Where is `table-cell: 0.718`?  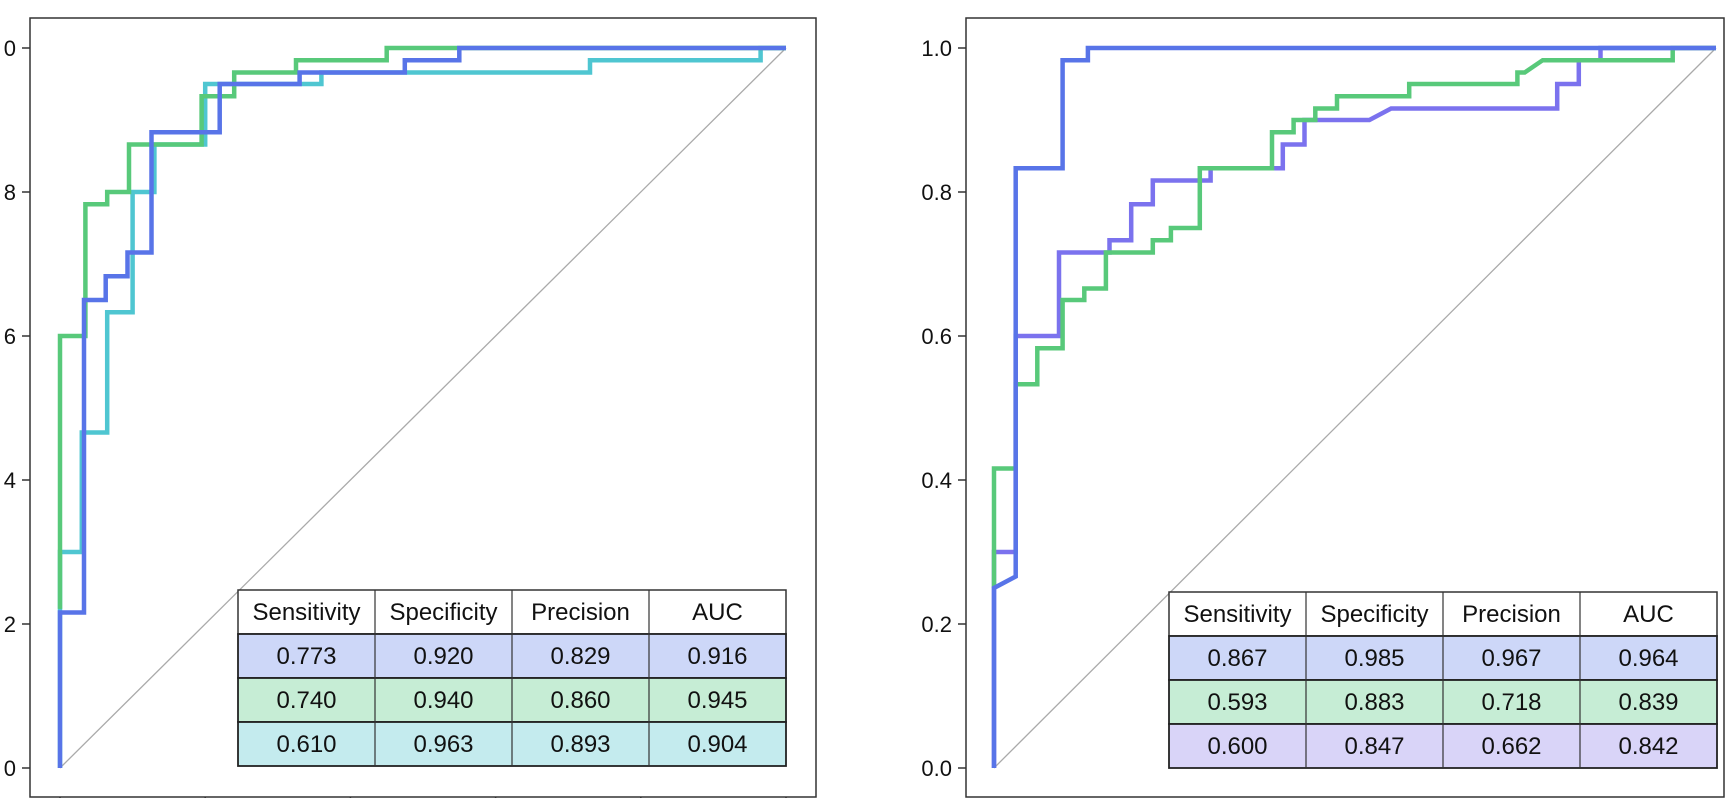
table-cell: 0.718 is located at coordinates (1511, 702).